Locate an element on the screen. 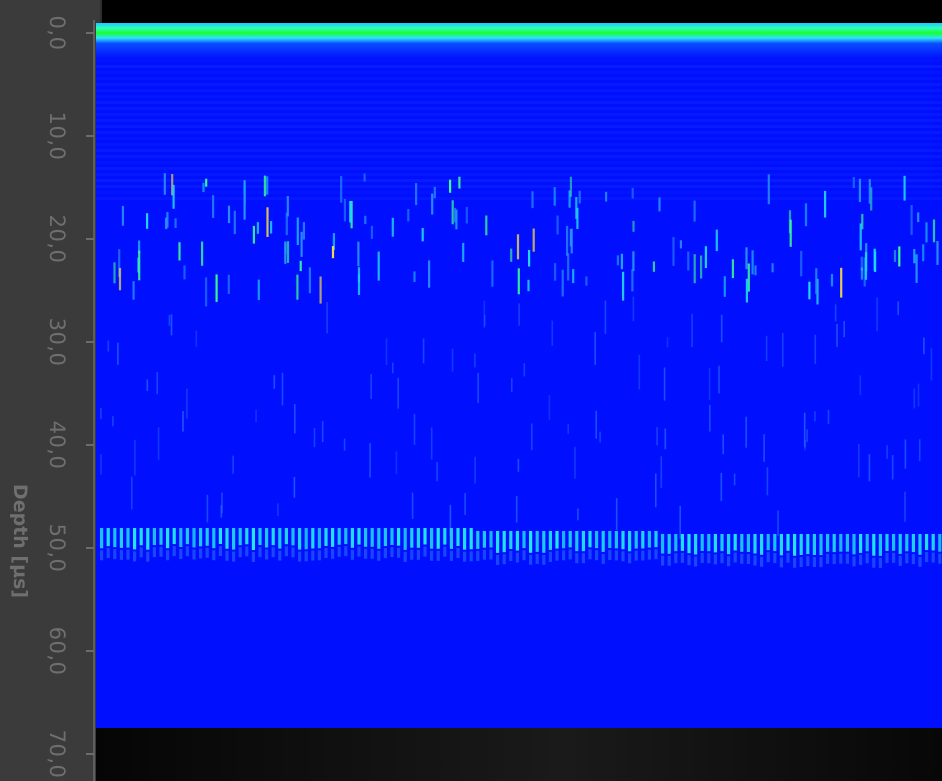  depth-tick-label: 50,0 is located at coordinates (57, 548).